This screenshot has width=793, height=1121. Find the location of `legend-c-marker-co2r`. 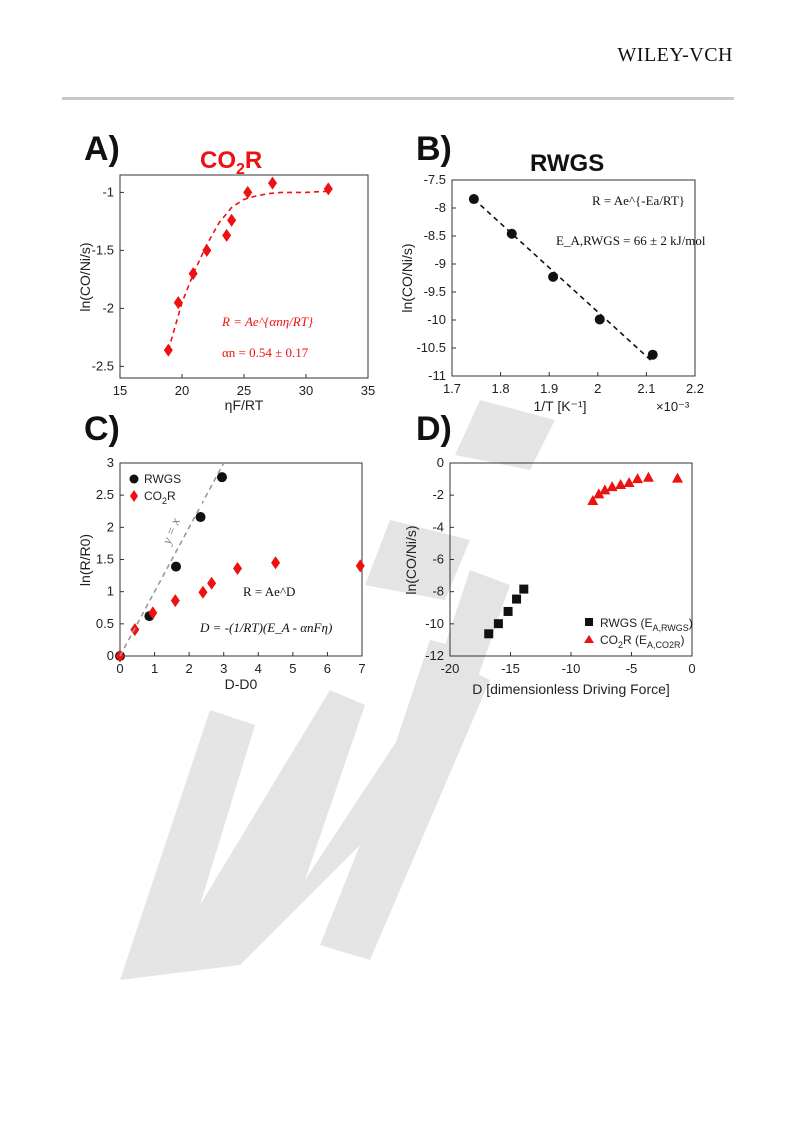

legend-c-marker-co2r is located at coordinates (134, 496).